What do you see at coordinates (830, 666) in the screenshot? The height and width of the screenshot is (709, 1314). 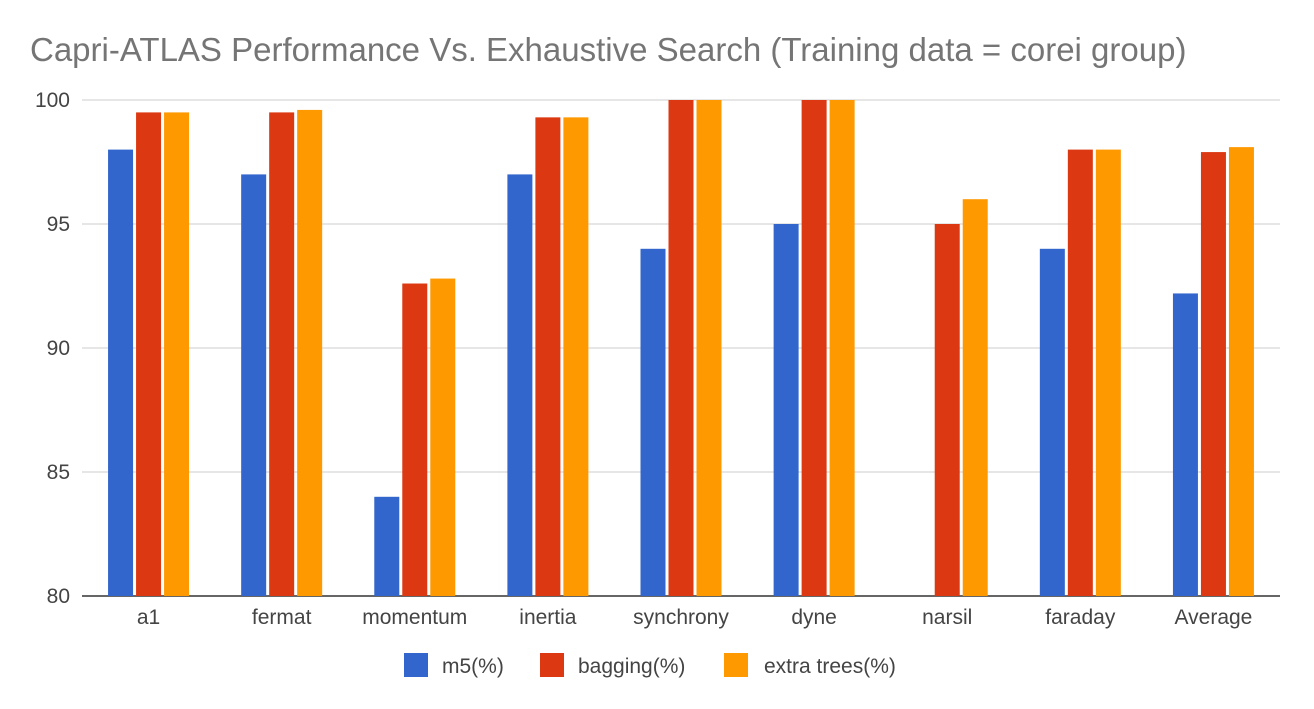 I see `legend-label: extra trees(%)` at bounding box center [830, 666].